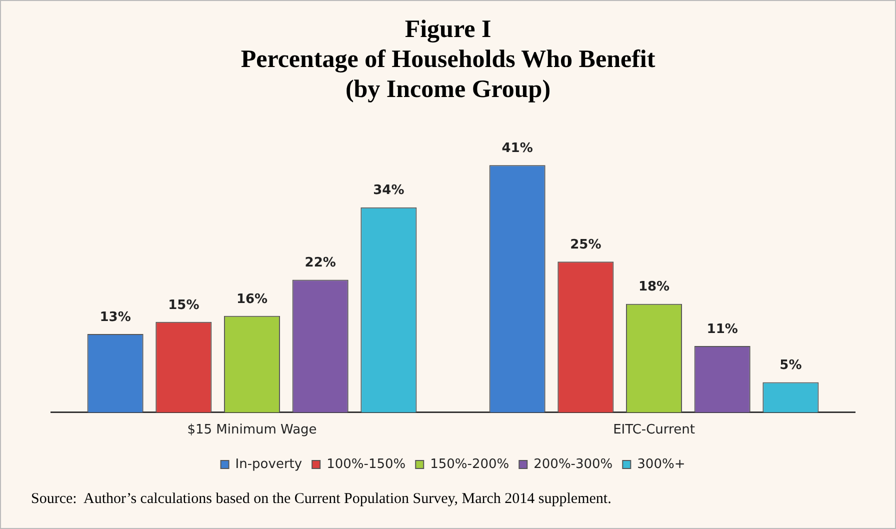 This screenshot has width=896, height=529. What do you see at coordinates (320, 263) in the screenshot?
I see `data-label: 22%` at bounding box center [320, 263].